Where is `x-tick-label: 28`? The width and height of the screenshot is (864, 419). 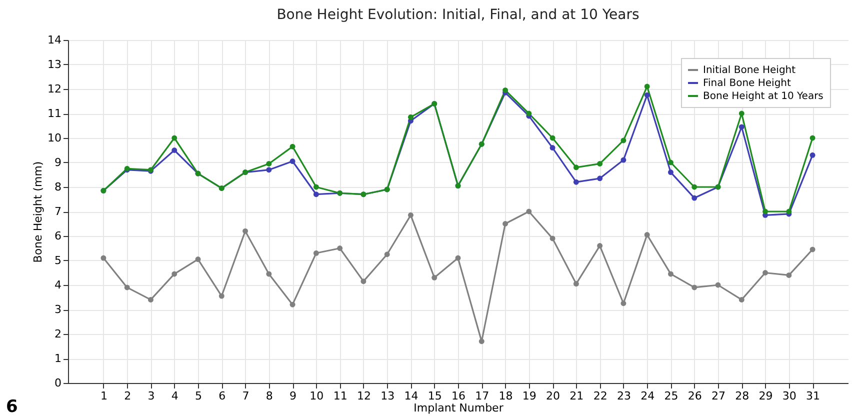 x-tick-label: 28 is located at coordinates (742, 396).